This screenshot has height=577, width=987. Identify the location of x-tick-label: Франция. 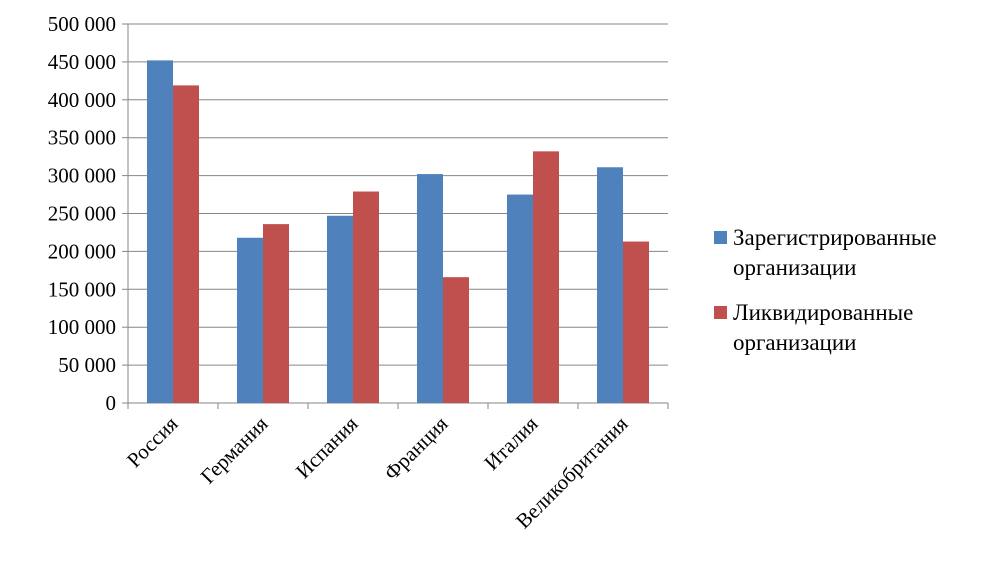
(416, 448).